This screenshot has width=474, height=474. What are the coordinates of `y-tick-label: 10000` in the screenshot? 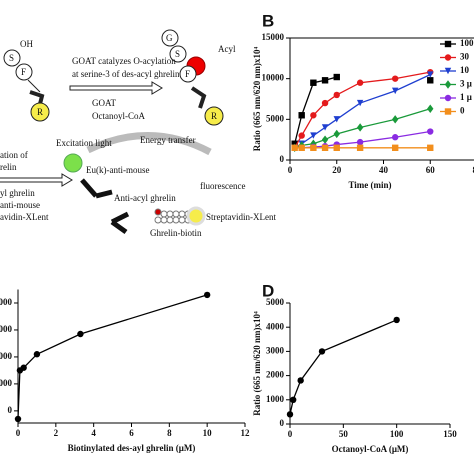 It's located at (273, 78).